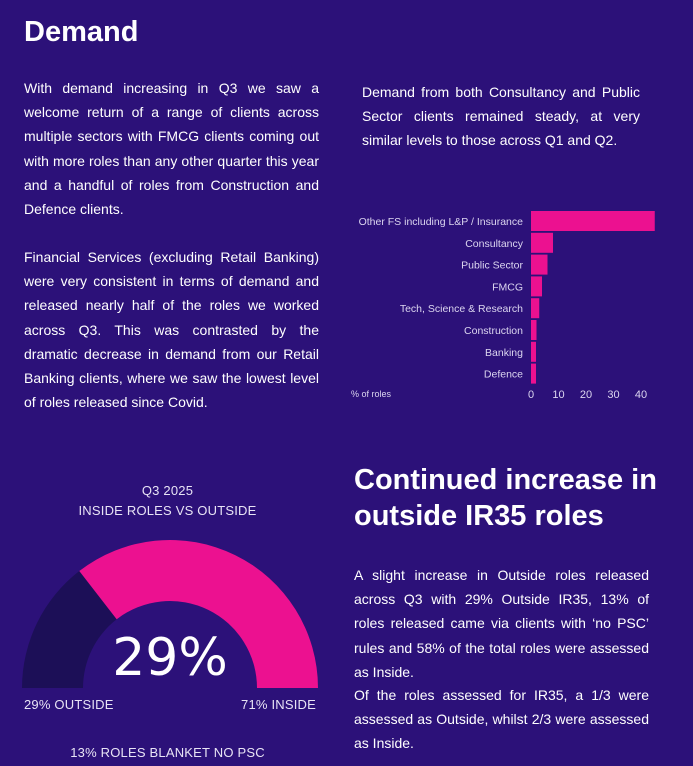 The width and height of the screenshot is (693, 766). What do you see at coordinates (505, 498) in the screenshot?
I see `ir35-heading: Continued increase in outside IR35 roles` at bounding box center [505, 498].